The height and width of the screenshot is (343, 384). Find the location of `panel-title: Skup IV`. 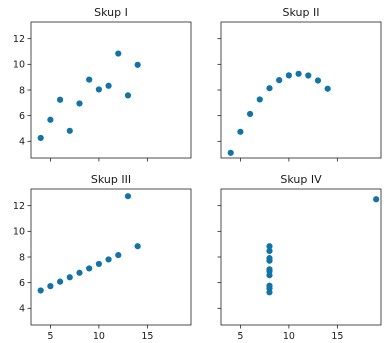

panel-title: Skup IV is located at coordinates (301, 179).